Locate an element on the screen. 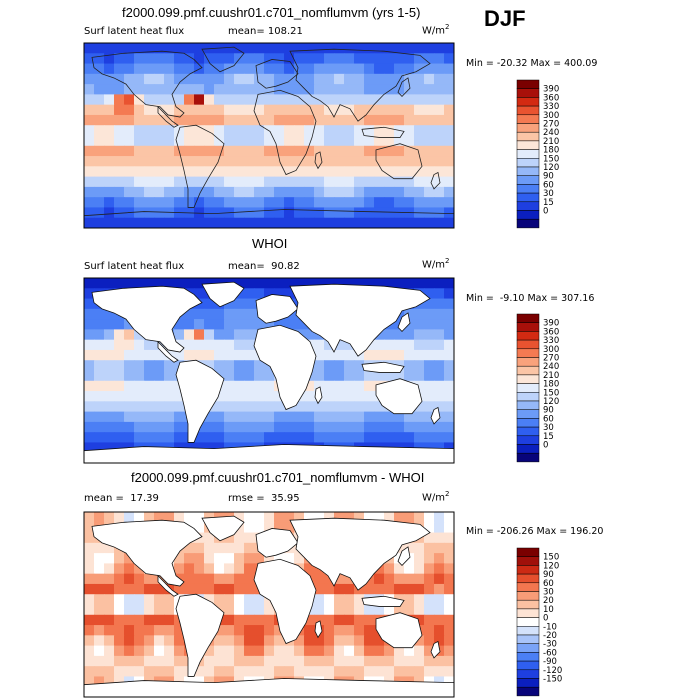  land-outline is located at coordinates (147, 553).